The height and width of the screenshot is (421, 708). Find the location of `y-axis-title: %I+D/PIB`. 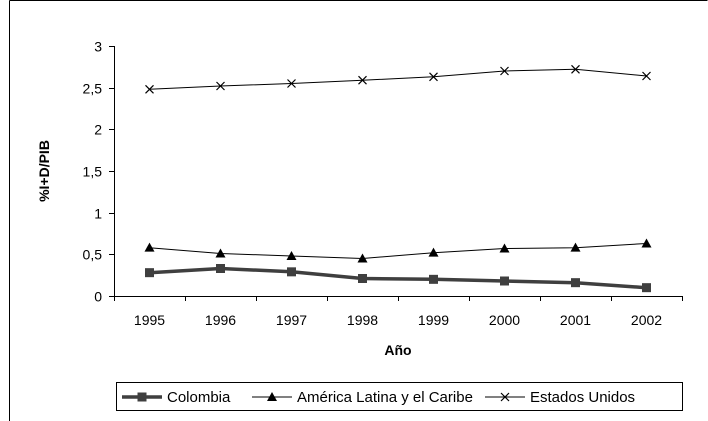

y-axis-title: %I+D/PIB is located at coordinates (44, 171).